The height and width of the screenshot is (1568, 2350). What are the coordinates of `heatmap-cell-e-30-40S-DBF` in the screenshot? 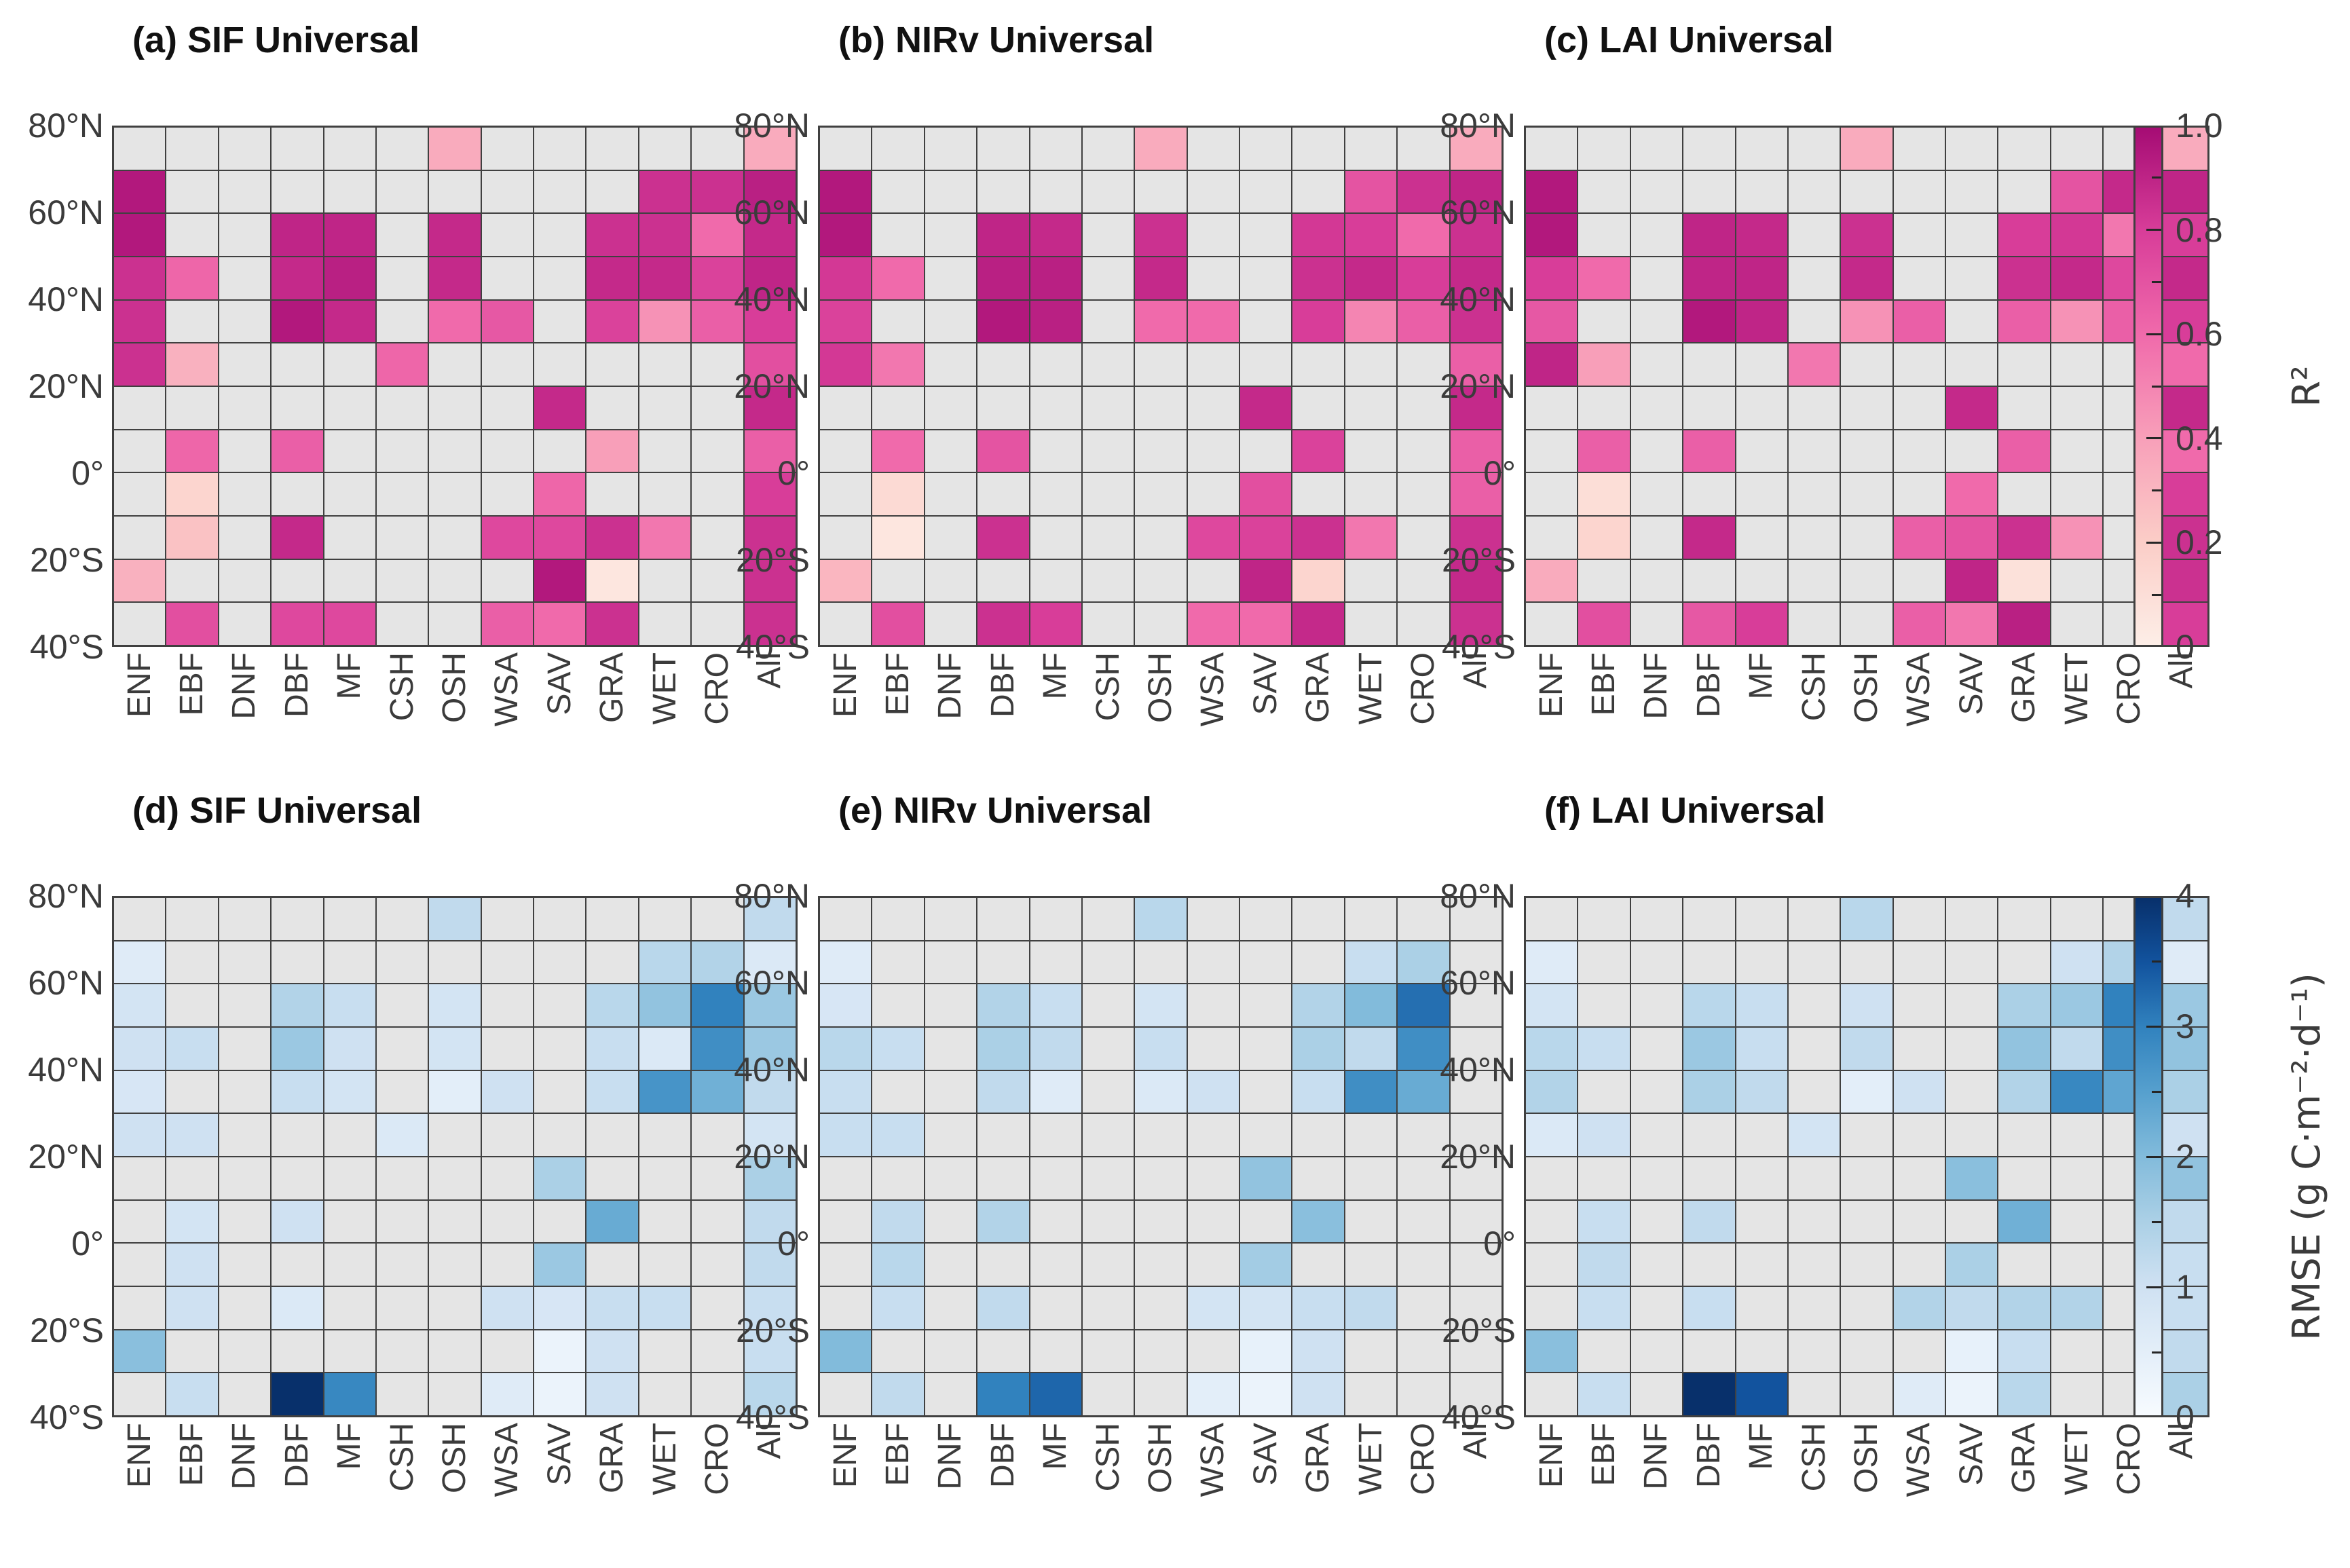 It's located at (1003, 1394).